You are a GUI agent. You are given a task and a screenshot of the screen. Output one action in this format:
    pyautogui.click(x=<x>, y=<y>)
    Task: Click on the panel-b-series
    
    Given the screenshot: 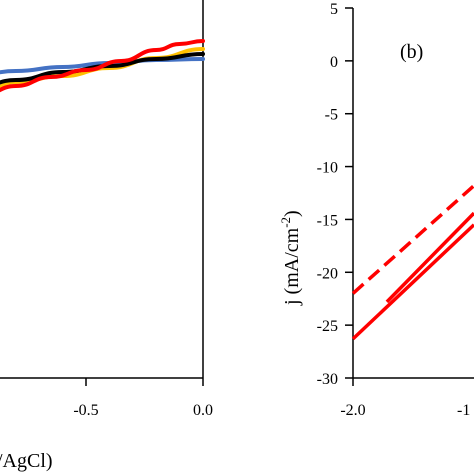 What is the action you would take?
    pyautogui.click(x=412, y=262)
    